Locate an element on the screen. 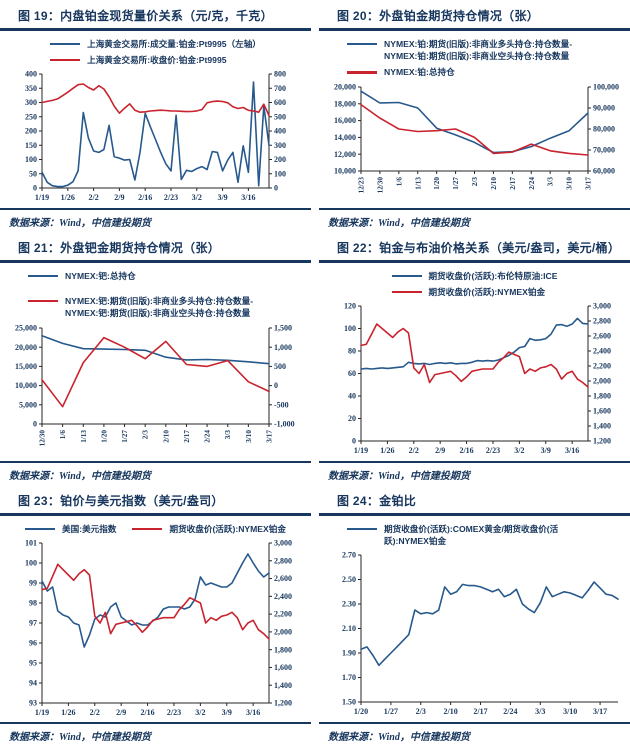 This screenshot has width=630, height=746. svg-text: 10,000 is located at coordinates (345, 170).